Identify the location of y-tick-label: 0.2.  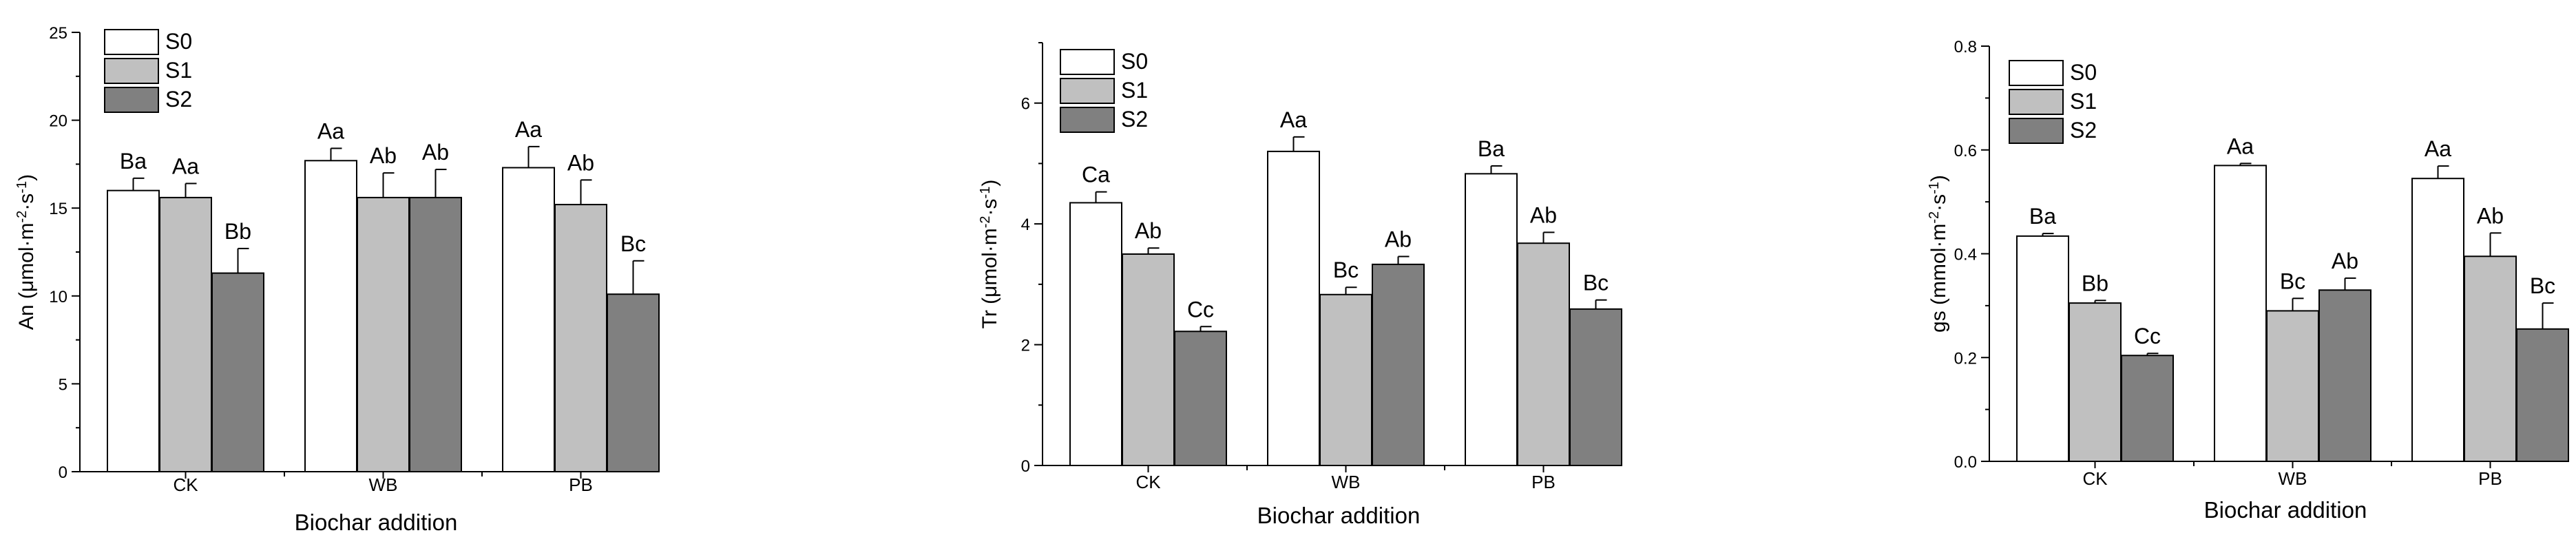
(1965, 358).